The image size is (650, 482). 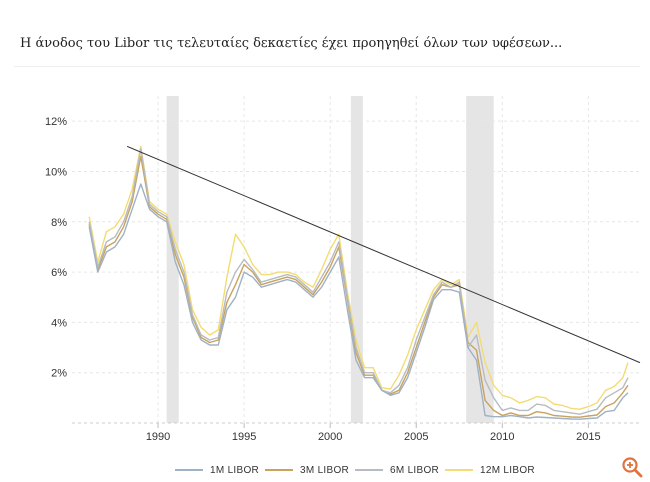 I want to click on y-tick-label: 4%, so click(x=59, y=323).